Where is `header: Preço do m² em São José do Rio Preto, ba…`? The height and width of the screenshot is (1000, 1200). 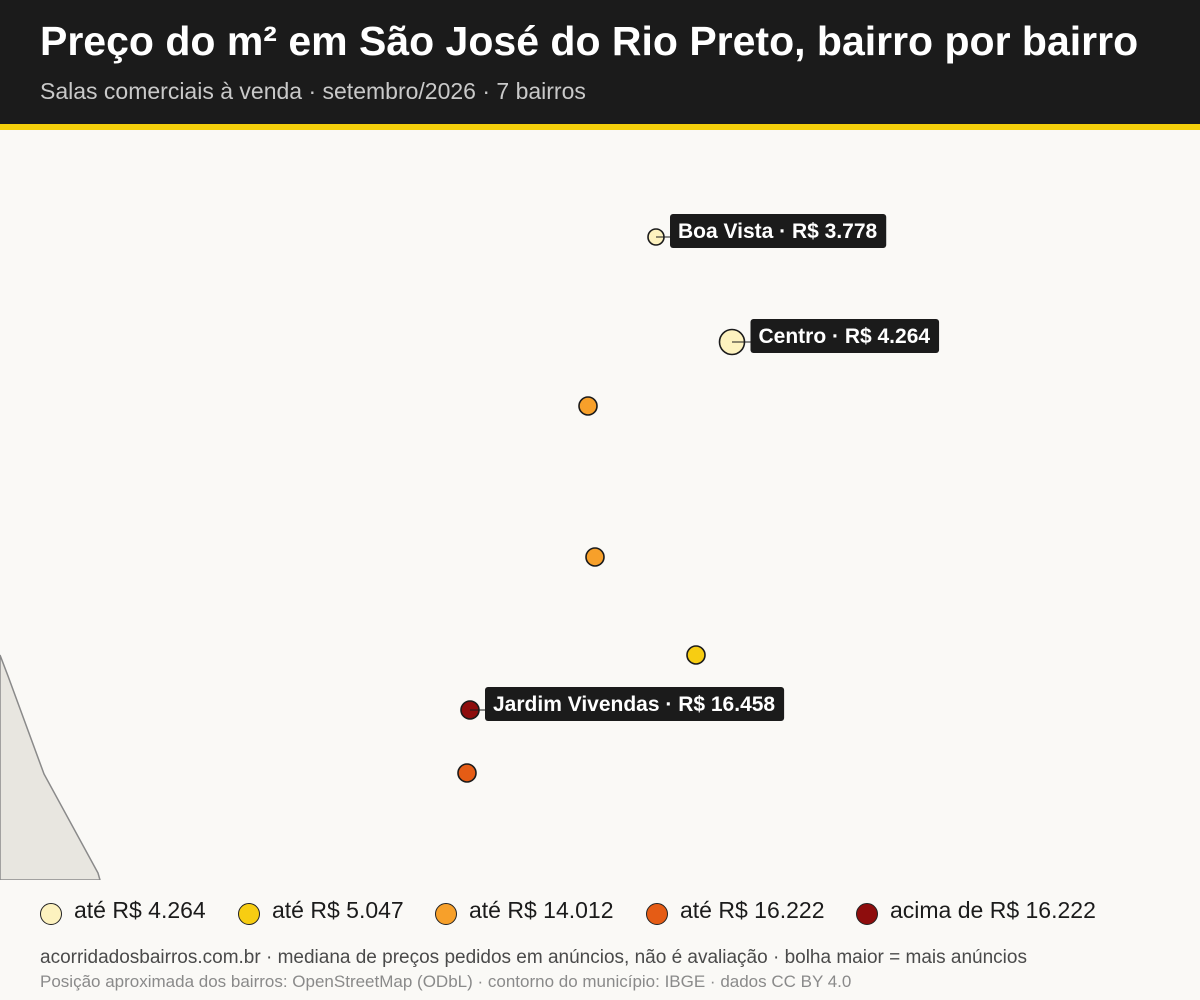 header: Preço do m² em São José do Rio Preto, ba… is located at coordinates (600, 65).